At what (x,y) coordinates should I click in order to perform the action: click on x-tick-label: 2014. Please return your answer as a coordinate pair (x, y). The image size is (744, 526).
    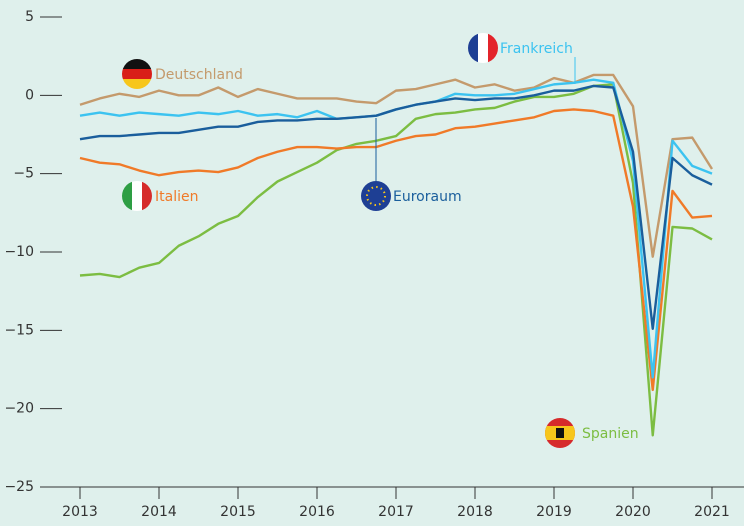
    Looking at the image, I should click on (159, 512).